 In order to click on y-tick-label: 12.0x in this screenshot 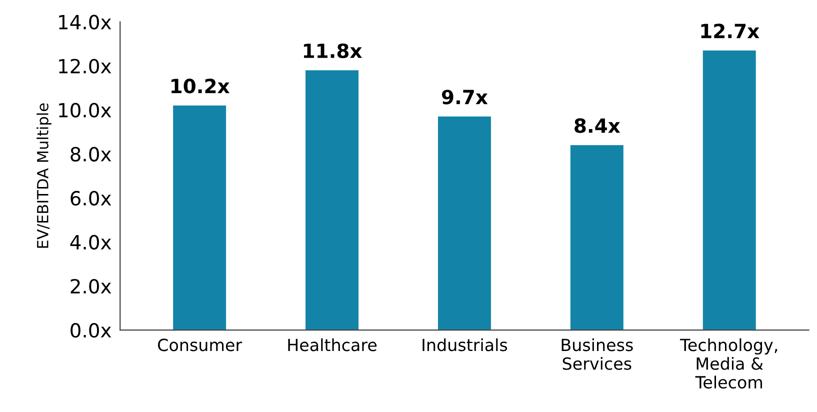, I will do `click(85, 66)`.